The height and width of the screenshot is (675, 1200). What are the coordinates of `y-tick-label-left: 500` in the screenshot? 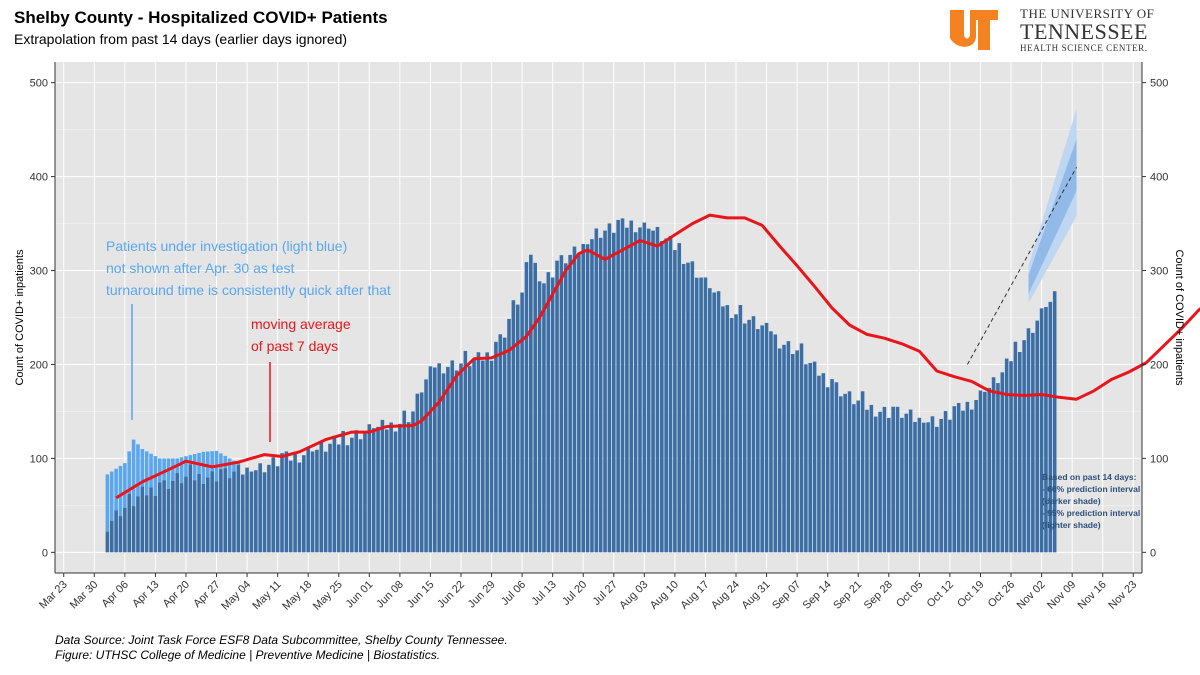 It's located at (39, 84).